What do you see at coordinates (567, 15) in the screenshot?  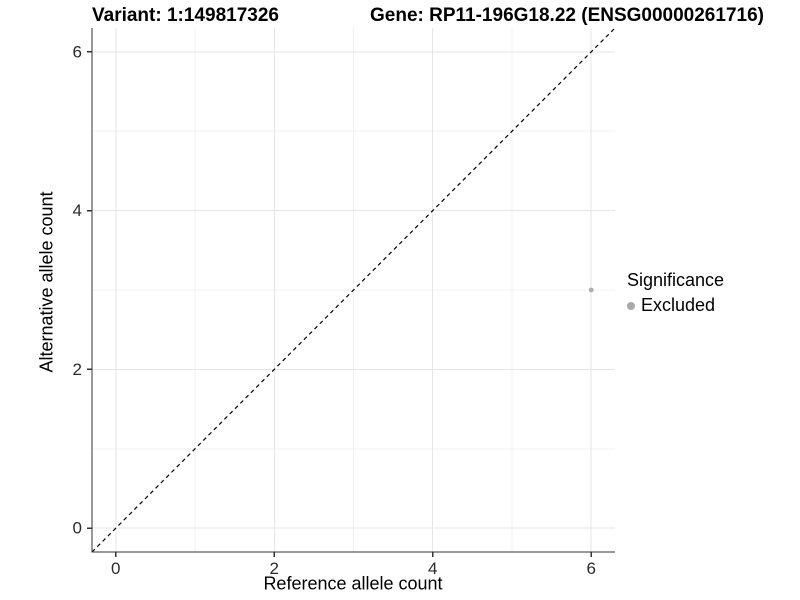 I see `gene-title: Gene: RP11-196G18.22 (ENSG00000261716)` at bounding box center [567, 15].